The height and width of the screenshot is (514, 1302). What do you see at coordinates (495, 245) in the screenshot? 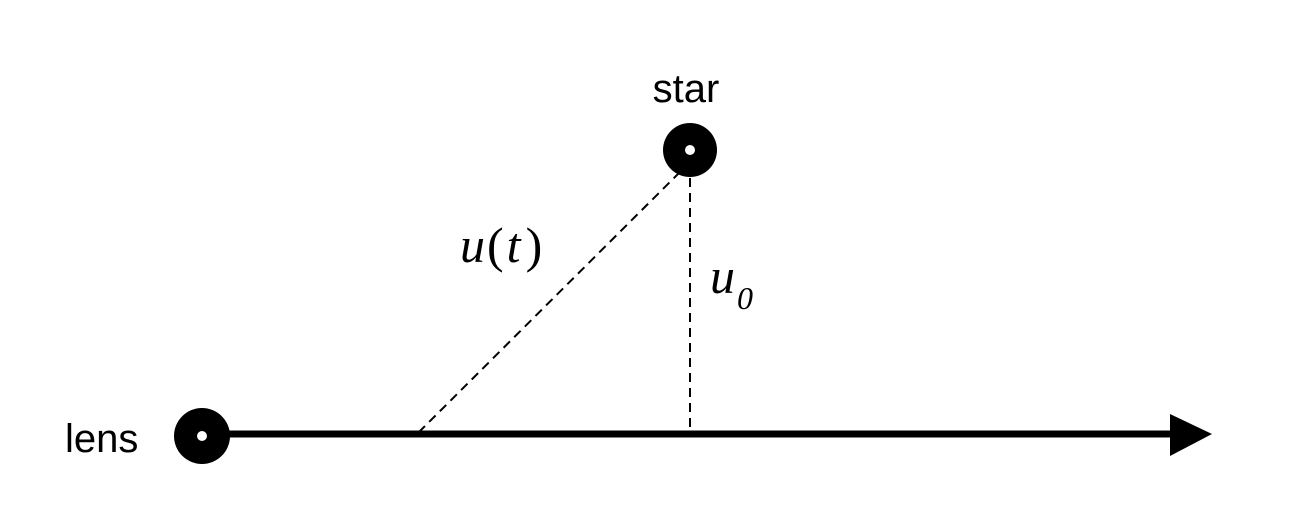
I see `ut-paren-open: (` at bounding box center [495, 245].